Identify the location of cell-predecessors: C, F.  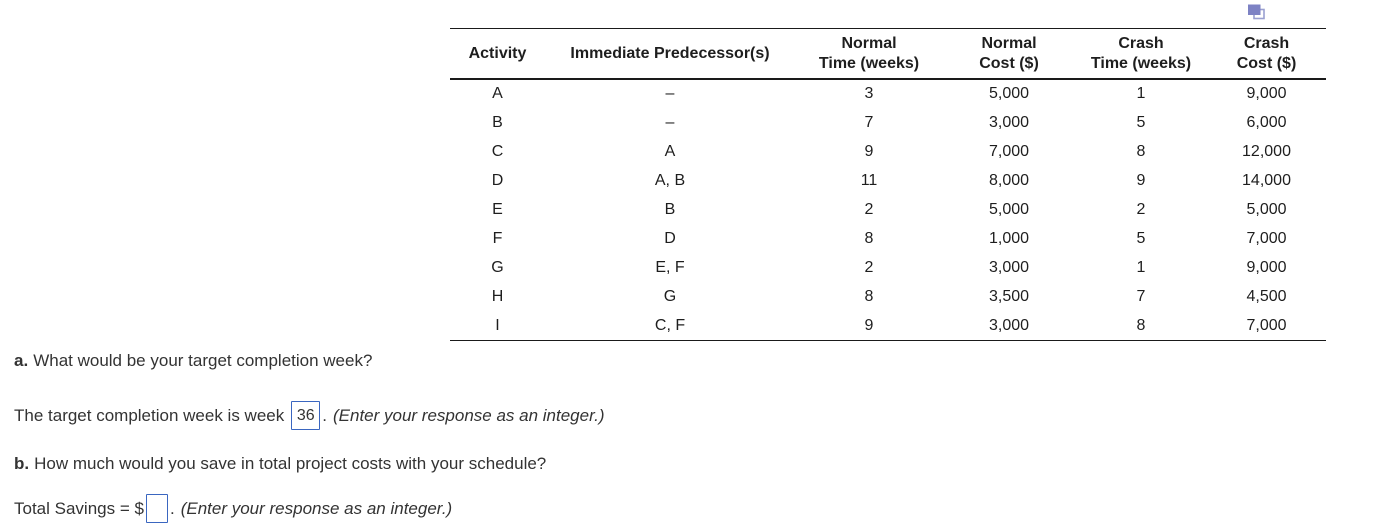
(670, 326).